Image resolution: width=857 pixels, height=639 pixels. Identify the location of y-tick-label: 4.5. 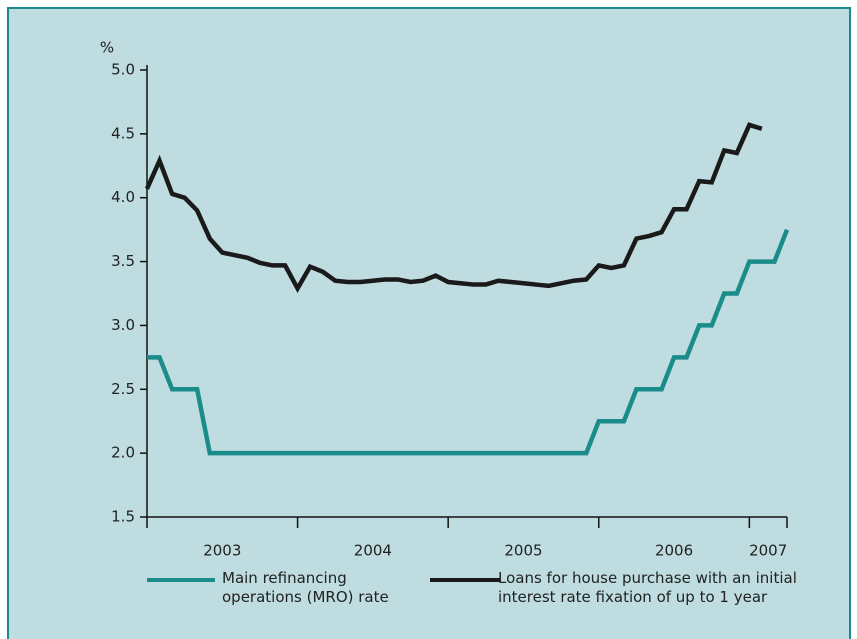
(123, 133).